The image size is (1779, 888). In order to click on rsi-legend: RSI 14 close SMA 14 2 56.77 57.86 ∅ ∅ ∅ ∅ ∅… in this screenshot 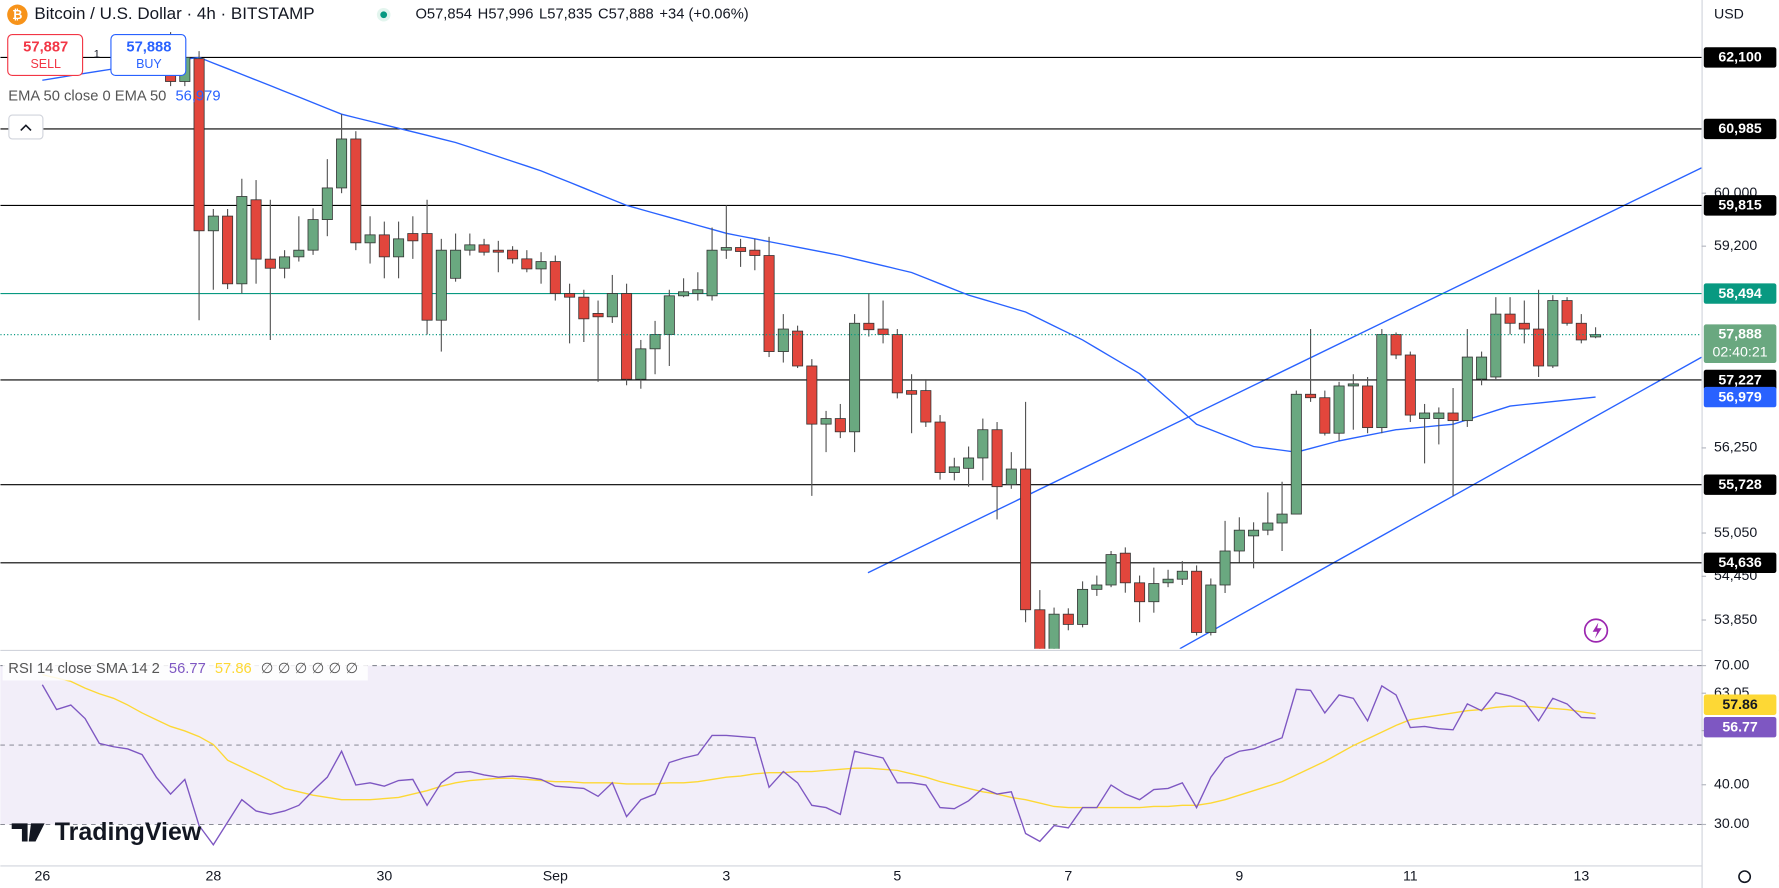, I will do `click(183, 669)`.